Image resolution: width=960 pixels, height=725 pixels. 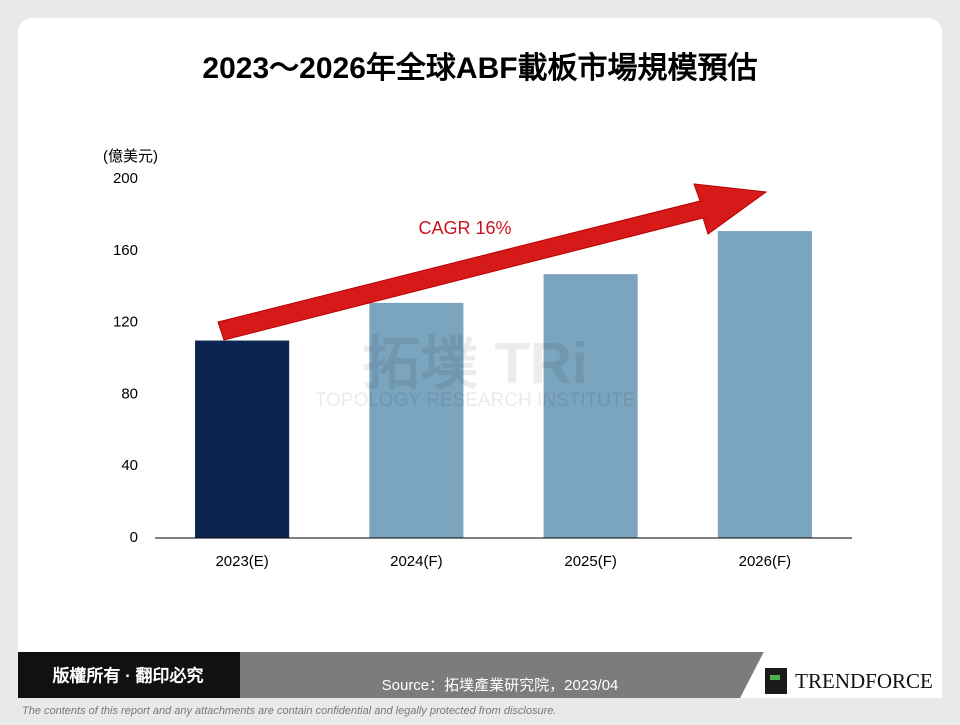 What do you see at coordinates (479, 68) in the screenshot?
I see `chart-title: 2023～2026年全球ABF載板市場規模預估` at bounding box center [479, 68].